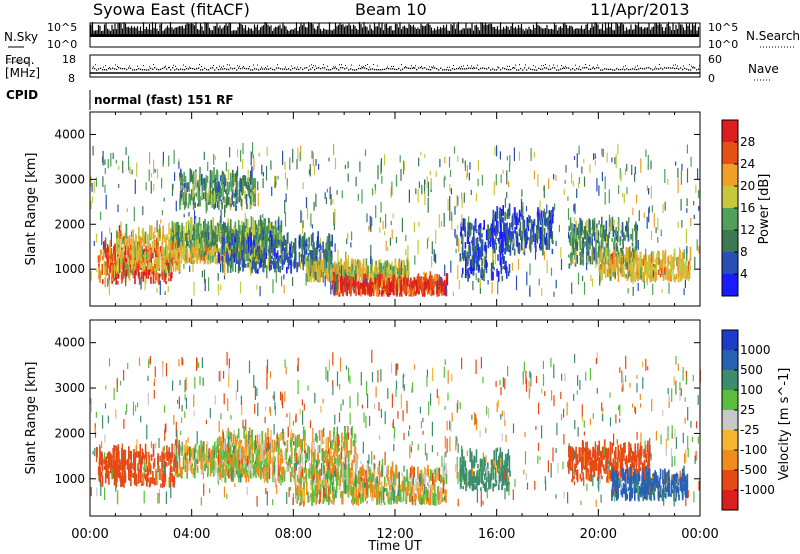 The image size is (800, 554). I want to click on nsearch-label: N.Search, so click(773, 36).